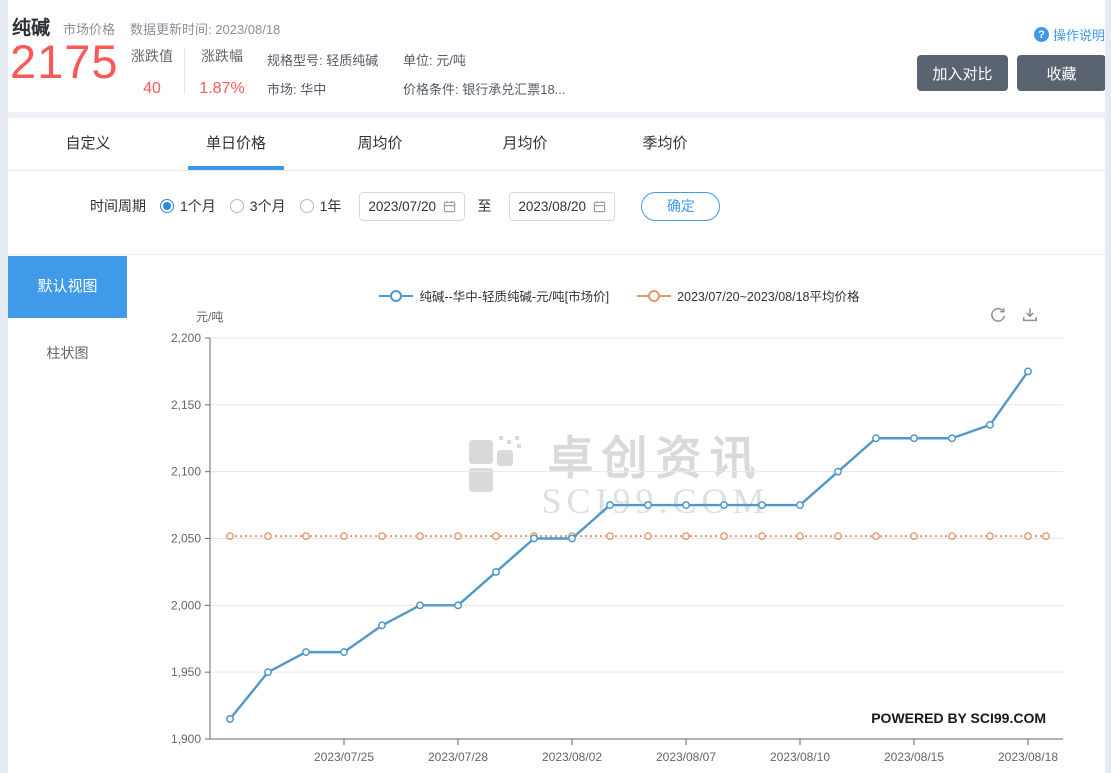  What do you see at coordinates (186, 405) in the screenshot?
I see `y-tick-label: 2,150` at bounding box center [186, 405].